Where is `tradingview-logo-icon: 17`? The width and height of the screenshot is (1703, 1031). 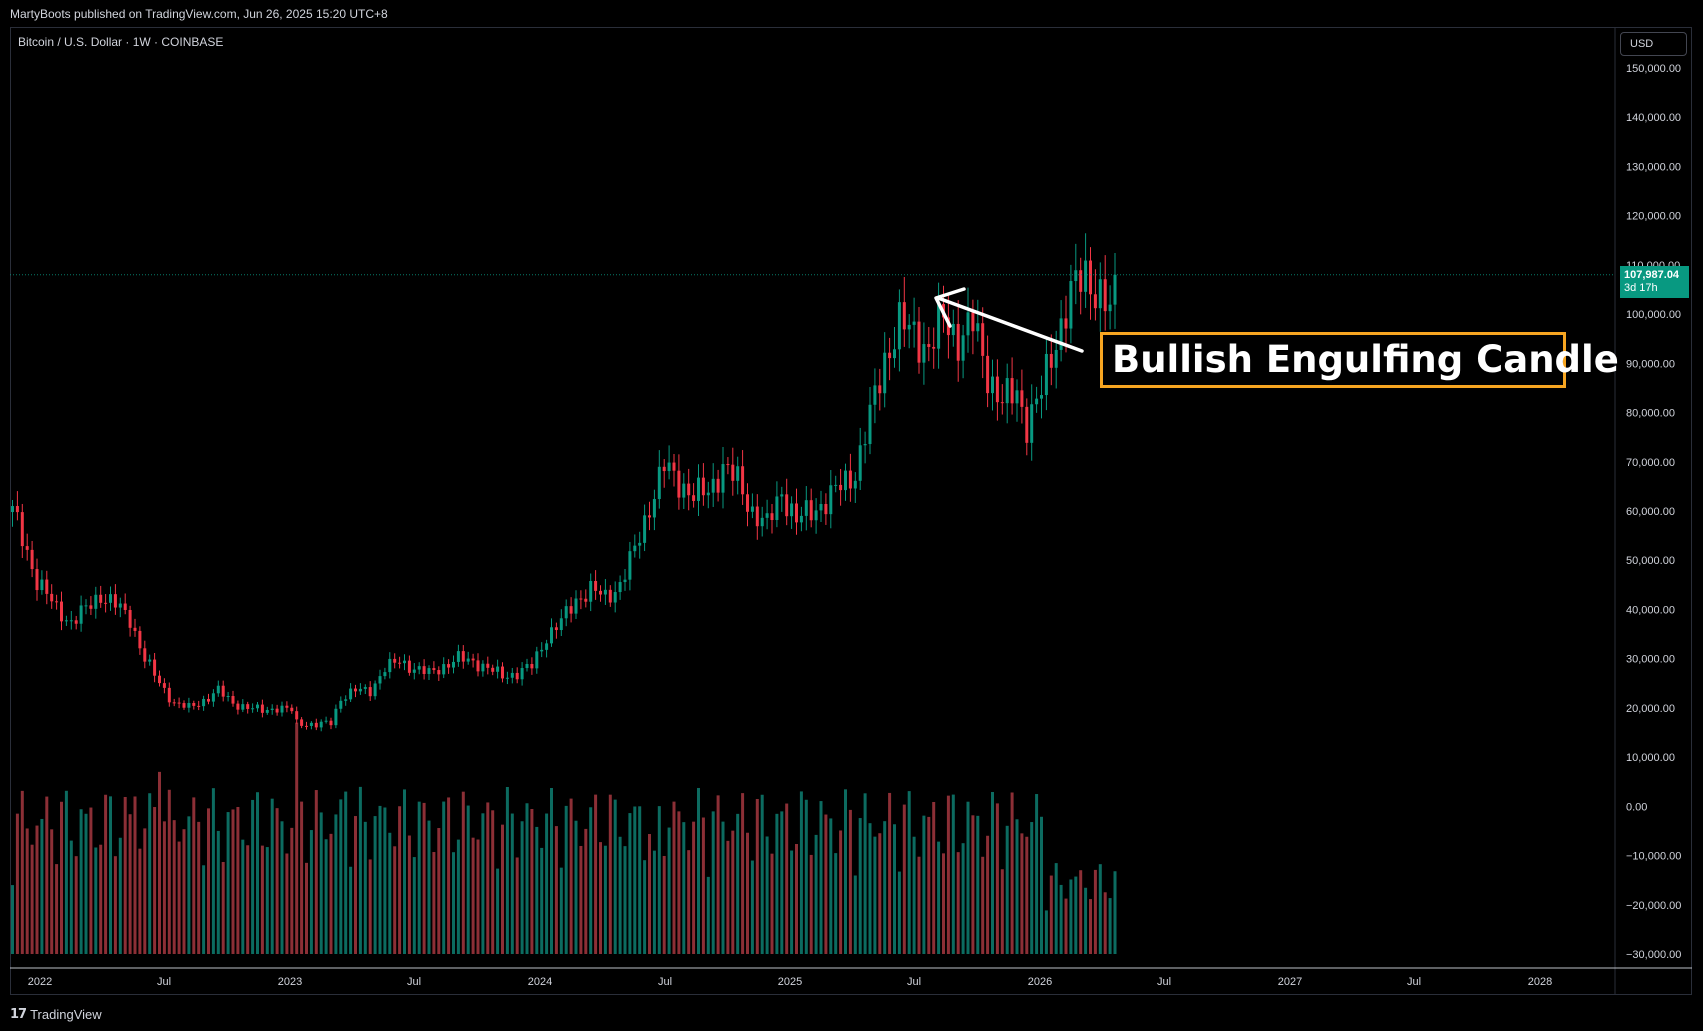
tradingview-logo-icon: 17 is located at coordinates (18, 1014).